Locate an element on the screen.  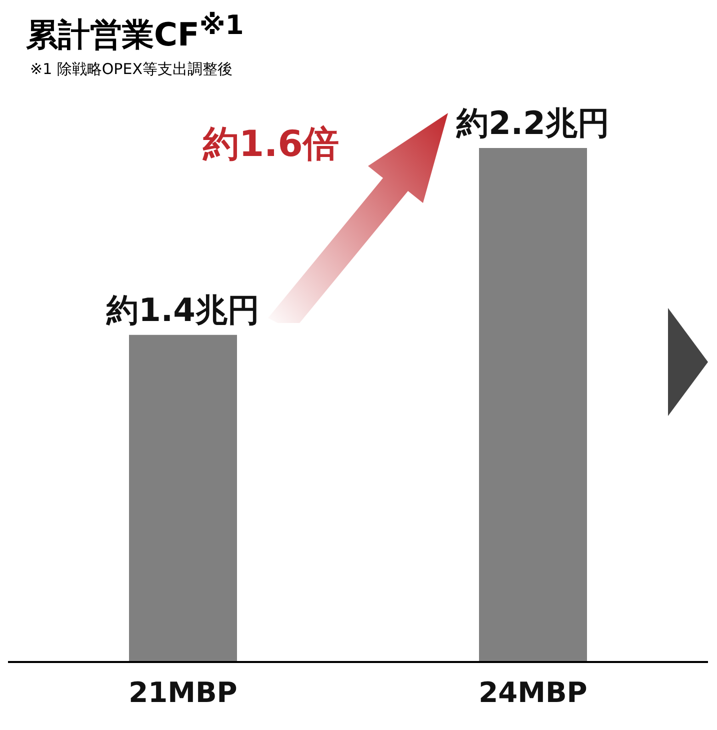
text: ※1 除戦略OPEX等支出調整後 is located at coordinates (131, 69).